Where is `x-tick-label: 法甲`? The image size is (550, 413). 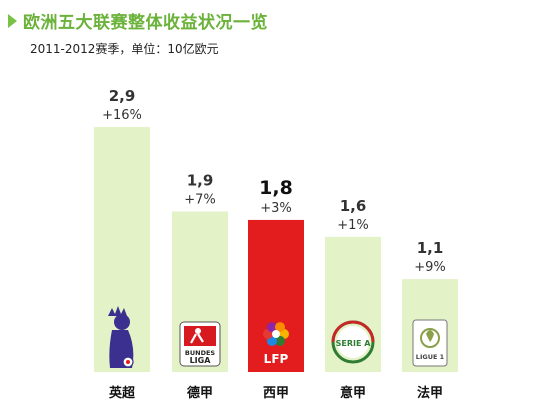
x-tick-label: 法甲 is located at coordinates (430, 393).